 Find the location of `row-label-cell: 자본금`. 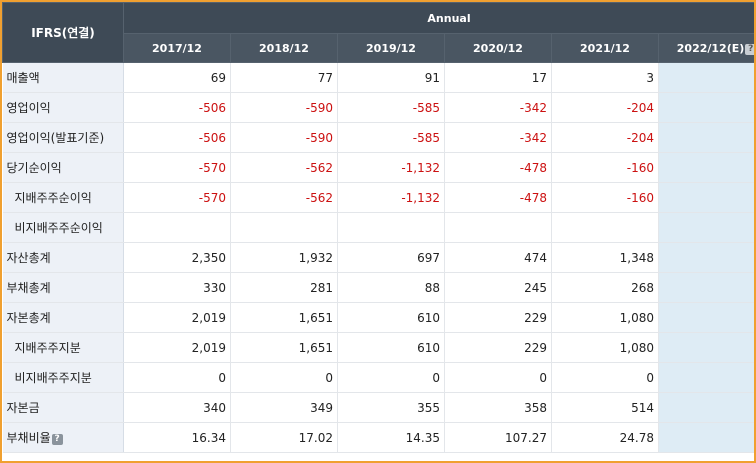

row-label-cell: 자본금 is located at coordinates (63, 407).